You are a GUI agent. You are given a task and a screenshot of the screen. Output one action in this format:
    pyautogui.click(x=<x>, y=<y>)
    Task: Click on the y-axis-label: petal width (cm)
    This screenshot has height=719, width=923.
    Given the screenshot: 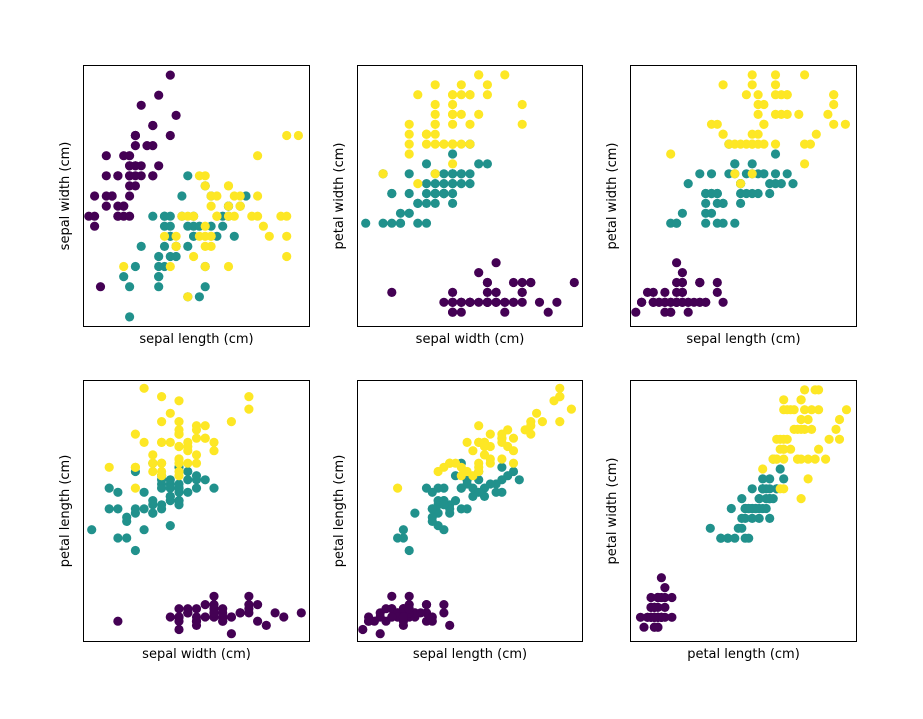 What is the action you would take?
    pyautogui.click(x=339, y=196)
    